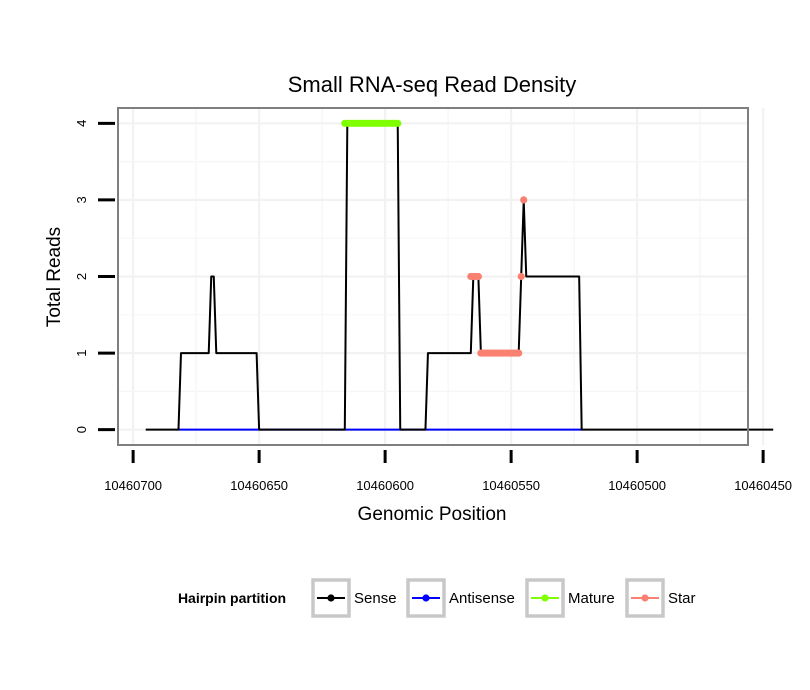 This screenshot has width=810, height=690. I want to click on x-tick-label: 10460550, so click(511, 485).